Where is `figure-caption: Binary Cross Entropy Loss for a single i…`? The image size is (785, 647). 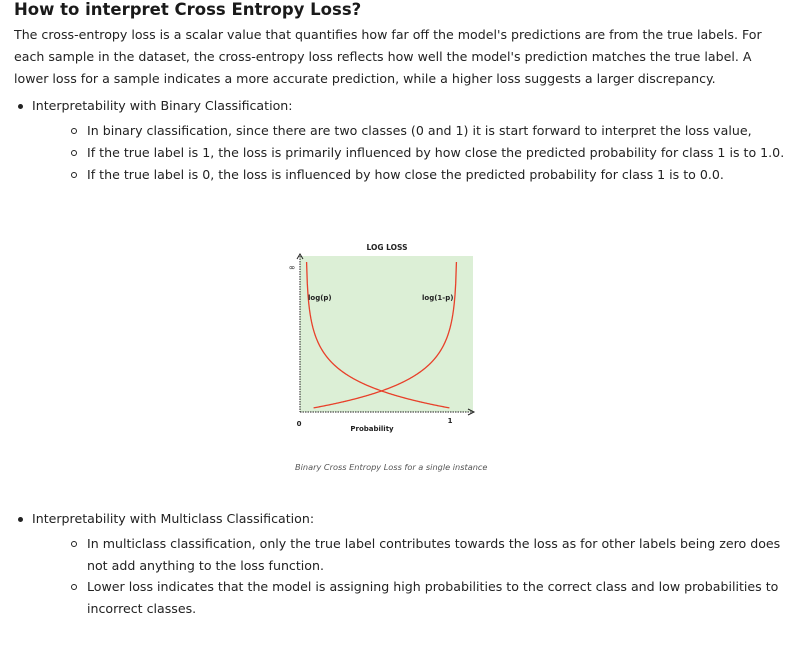
figure-caption: Binary Cross Entropy Loss for a single i… is located at coordinates (391, 467).